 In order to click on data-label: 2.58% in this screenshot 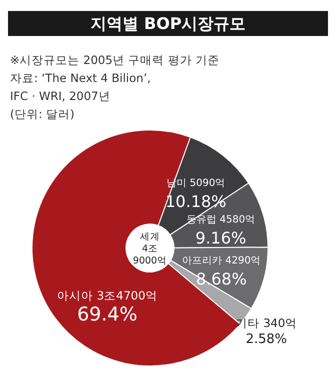, I will do `click(267, 340)`.